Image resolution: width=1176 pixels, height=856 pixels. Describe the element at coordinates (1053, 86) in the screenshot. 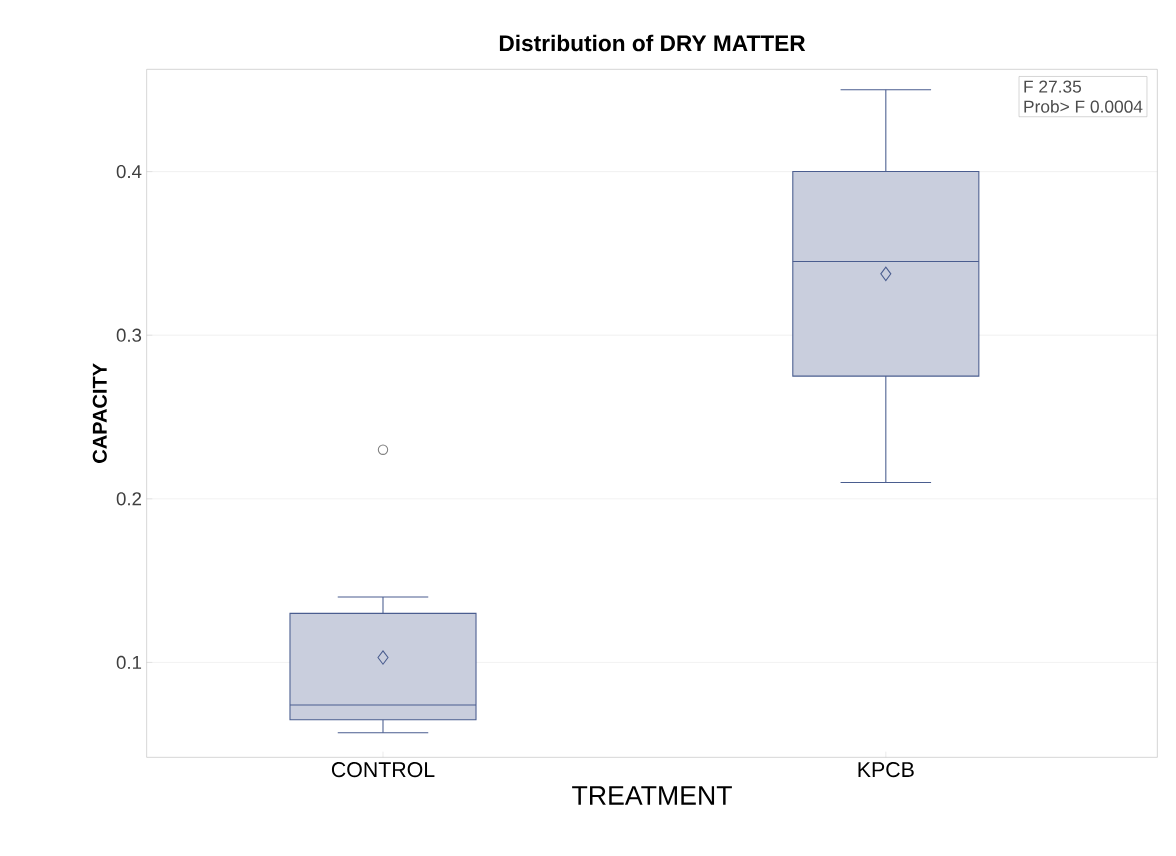

I see `annotation: F 27.35` at that location.